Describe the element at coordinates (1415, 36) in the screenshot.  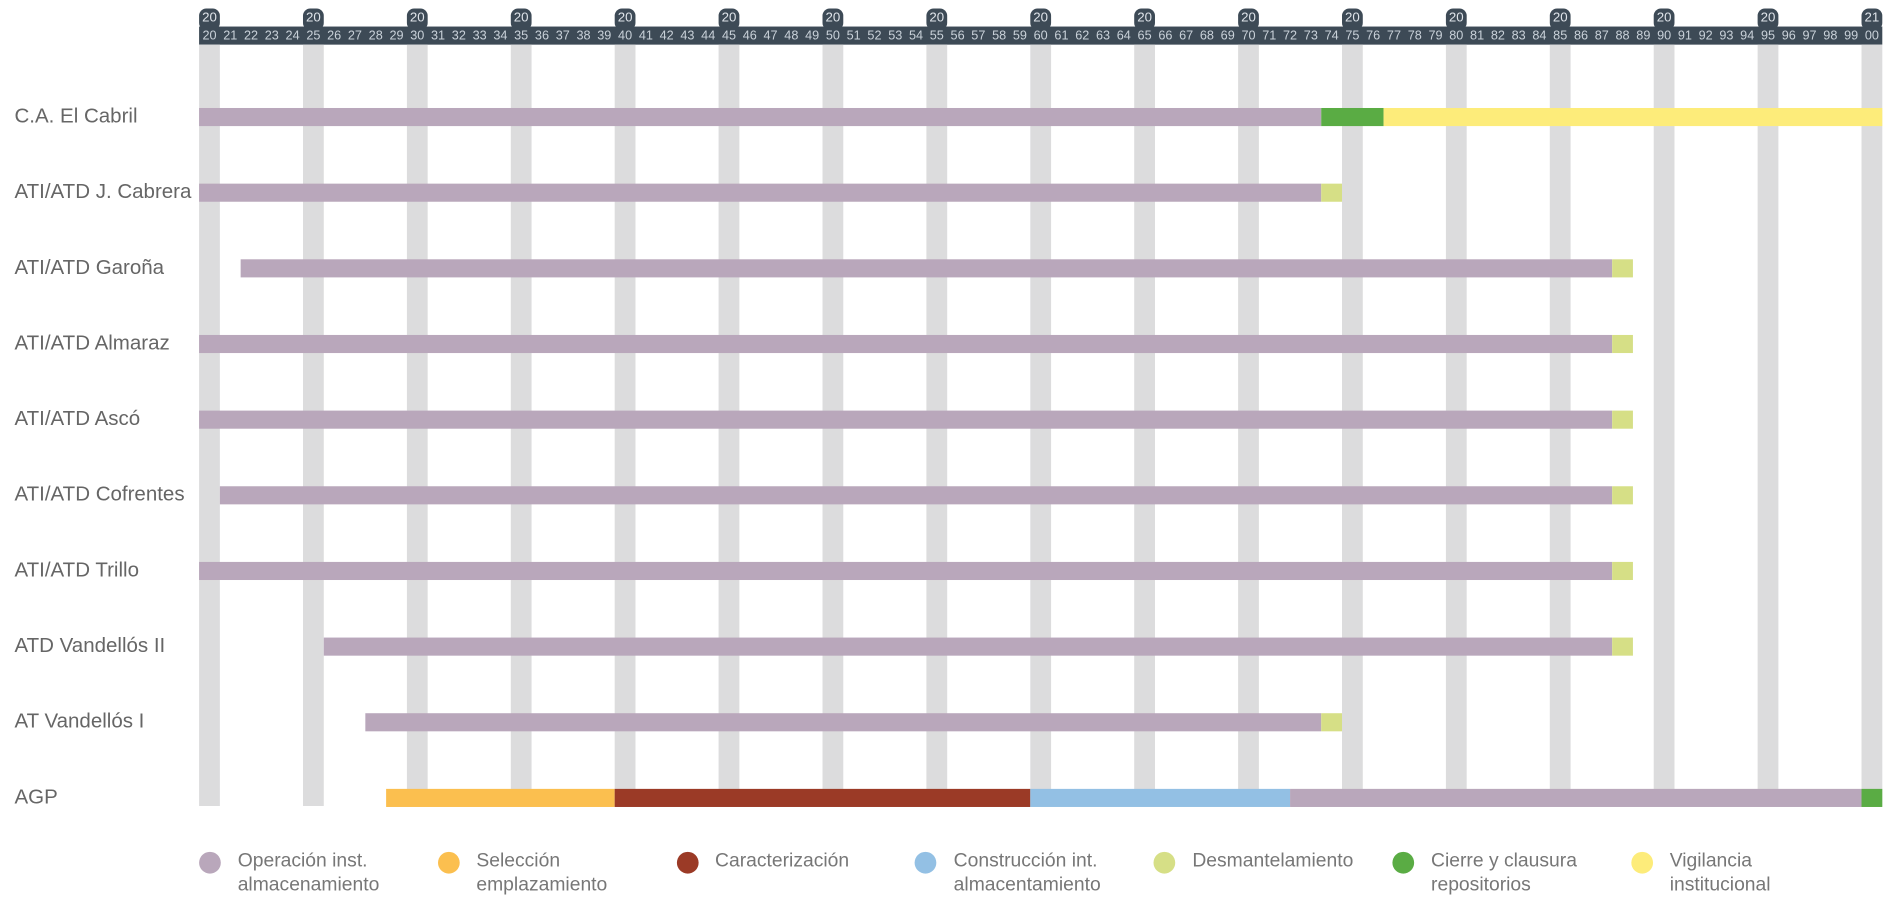
I see `x-tick-label: 78` at that location.